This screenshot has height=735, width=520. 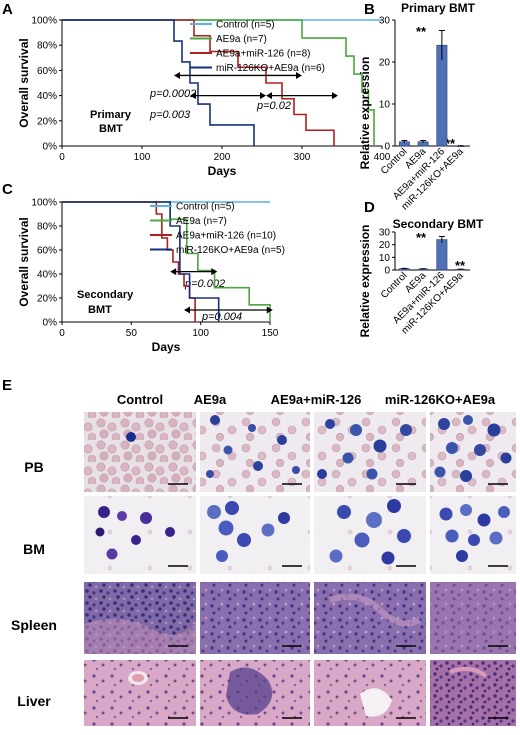 What do you see at coordinates (132, 333) in the screenshot?
I see `chart-c-x-tick-label: 50` at bounding box center [132, 333].